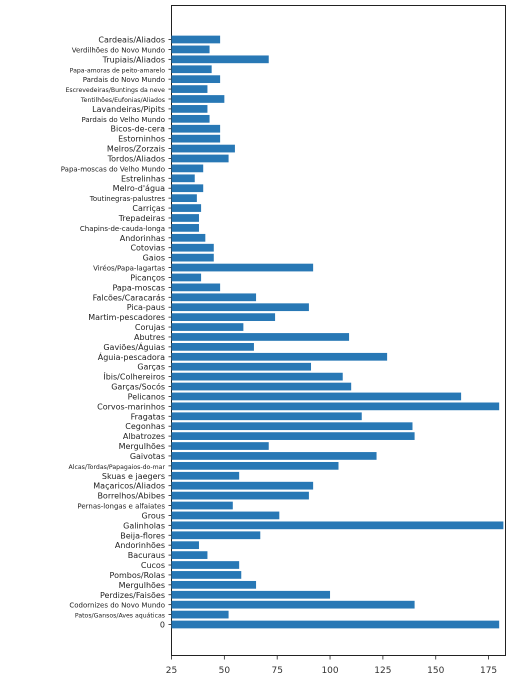 This screenshot has height=683, width=512. Describe the element at coordinates (136, 149) in the screenshot. I see `category-label: Melros/Zorzais` at that location.